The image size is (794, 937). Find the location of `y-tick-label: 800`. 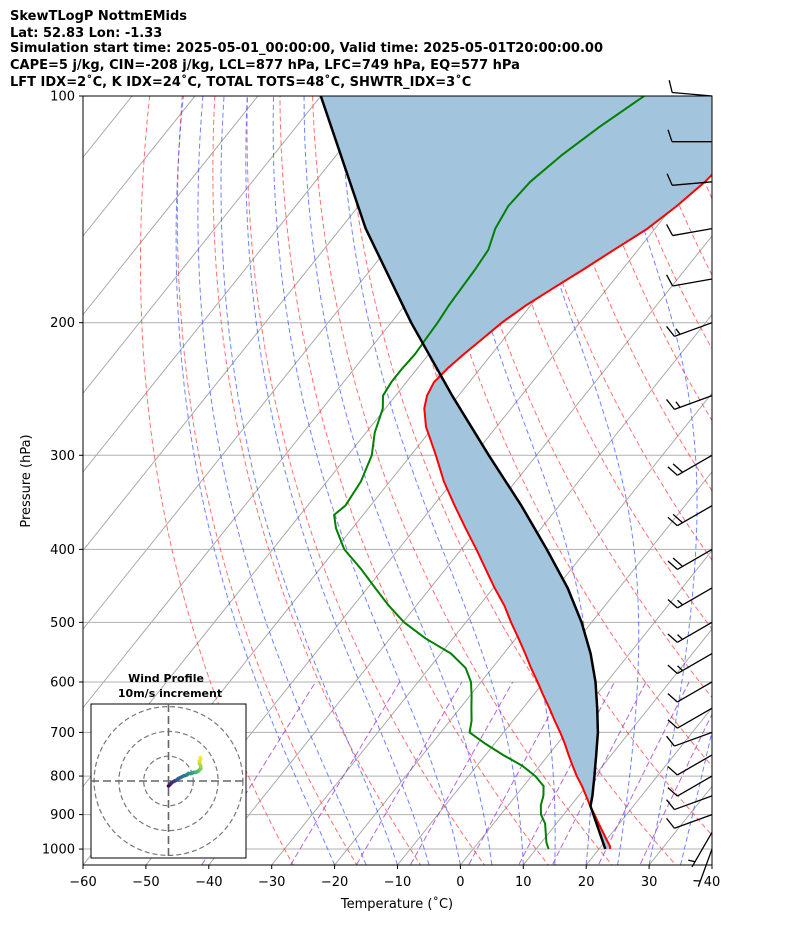

y-tick-label: 800 is located at coordinates (62, 777).